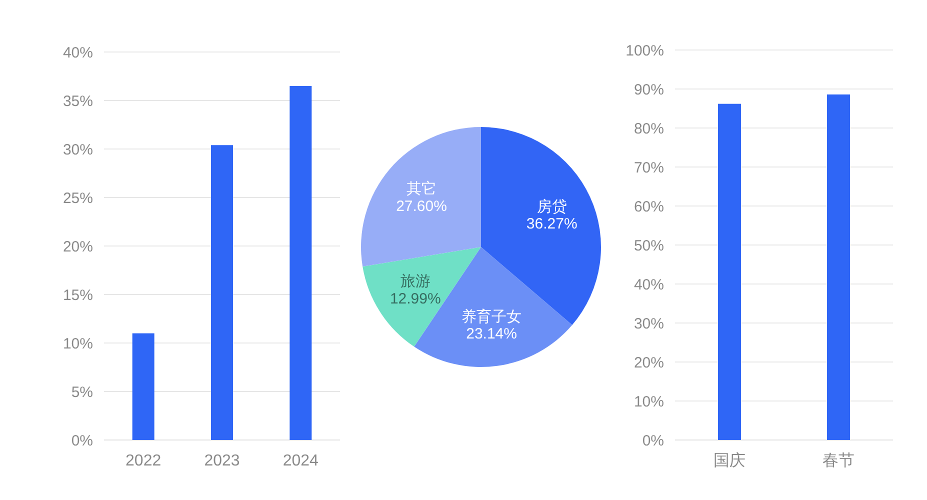  What do you see at coordinates (421, 206) in the screenshot?
I see `data-label: 27.60%` at bounding box center [421, 206].